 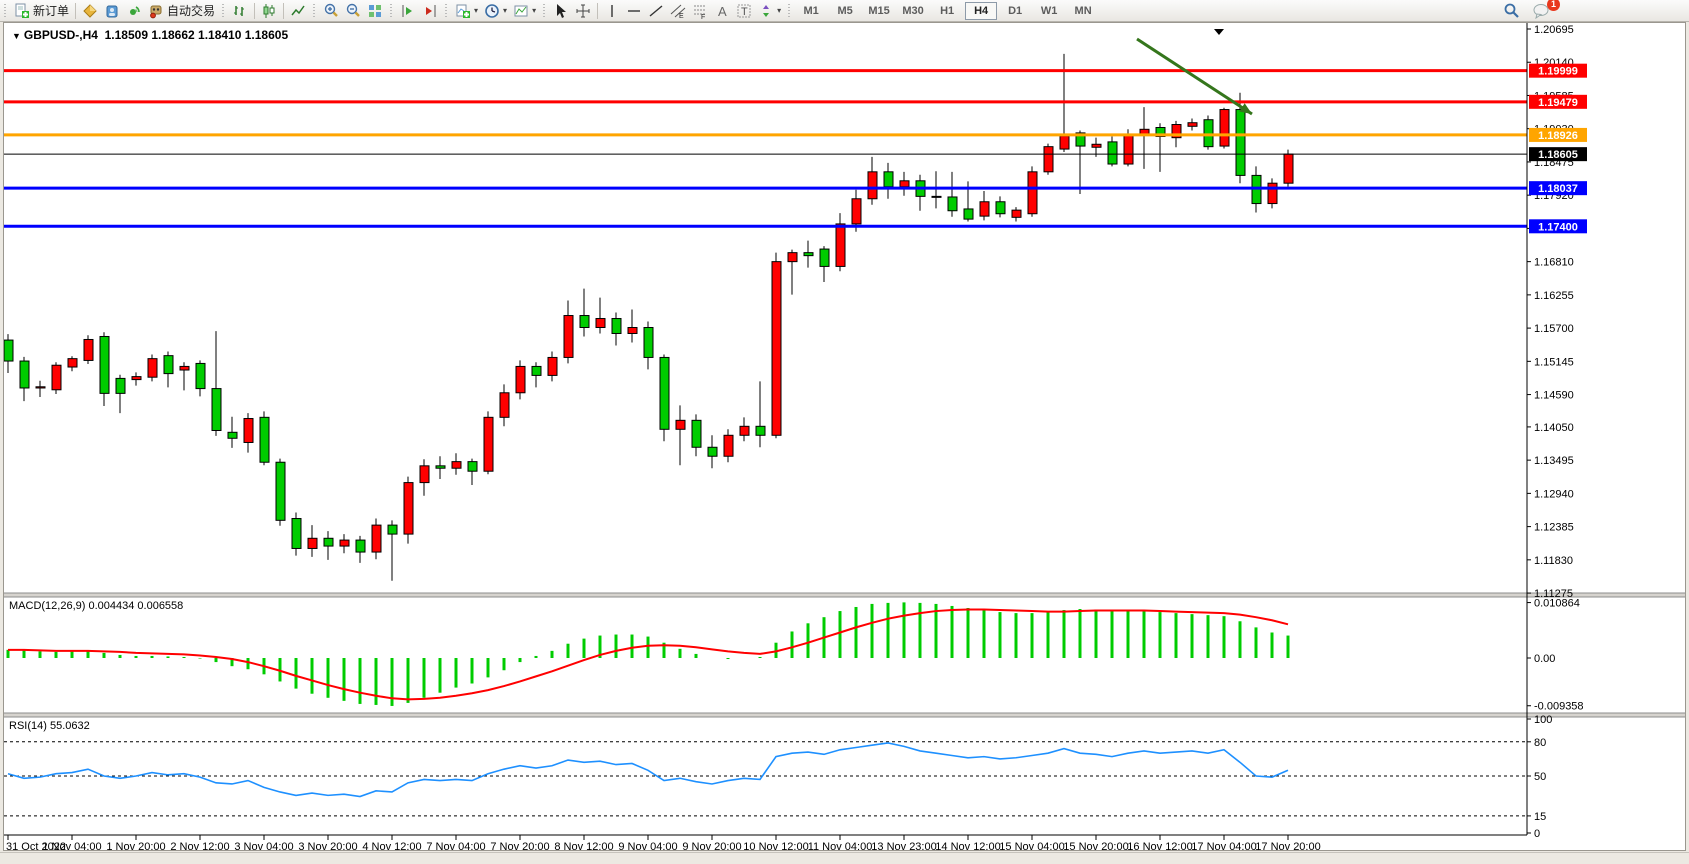 I want to click on timeframe-button-d1: D1, so click(x=1015, y=10).